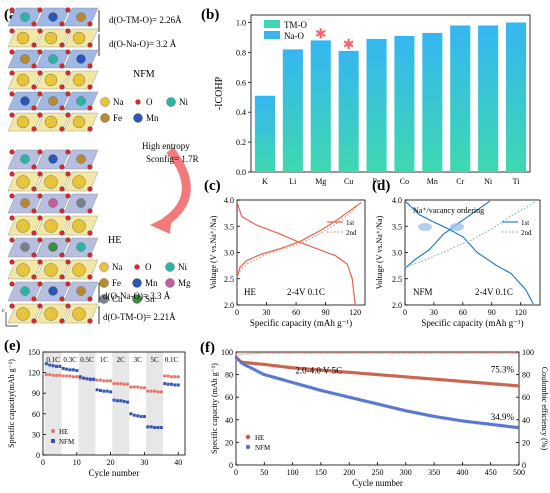  I want to click on mn-legend-label: Mn, so click(152, 118).